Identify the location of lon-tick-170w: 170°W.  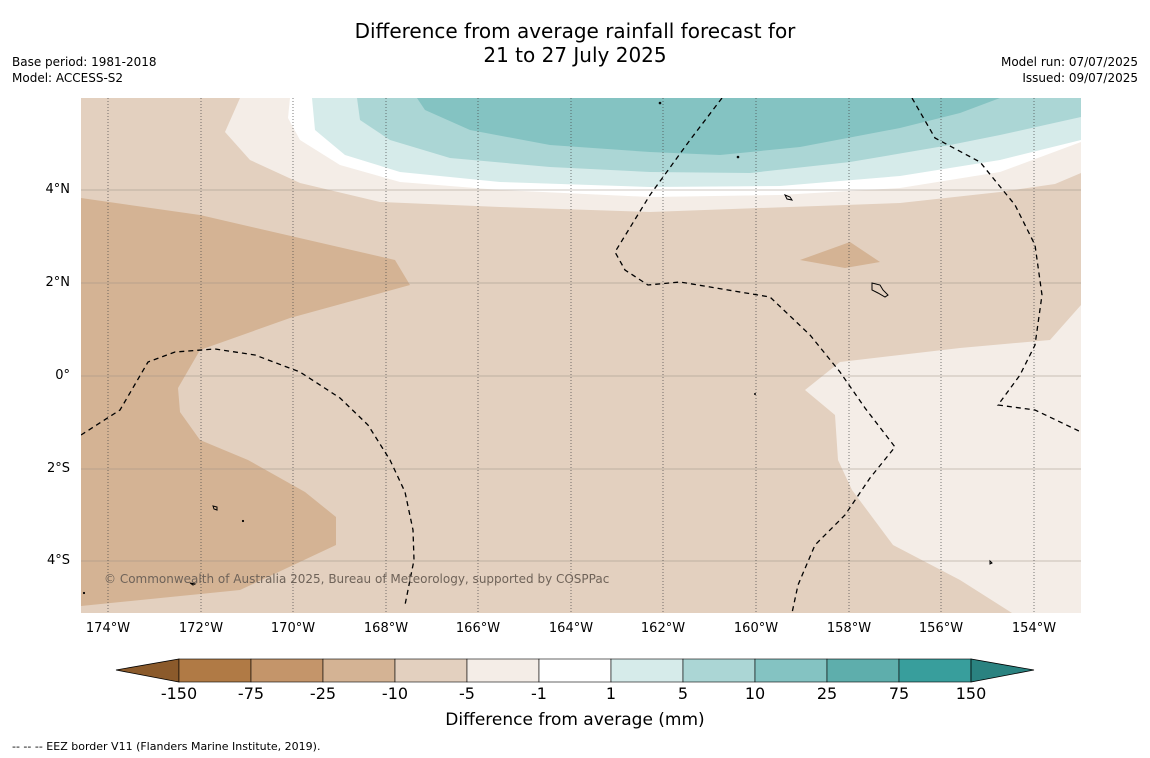
(293, 628).